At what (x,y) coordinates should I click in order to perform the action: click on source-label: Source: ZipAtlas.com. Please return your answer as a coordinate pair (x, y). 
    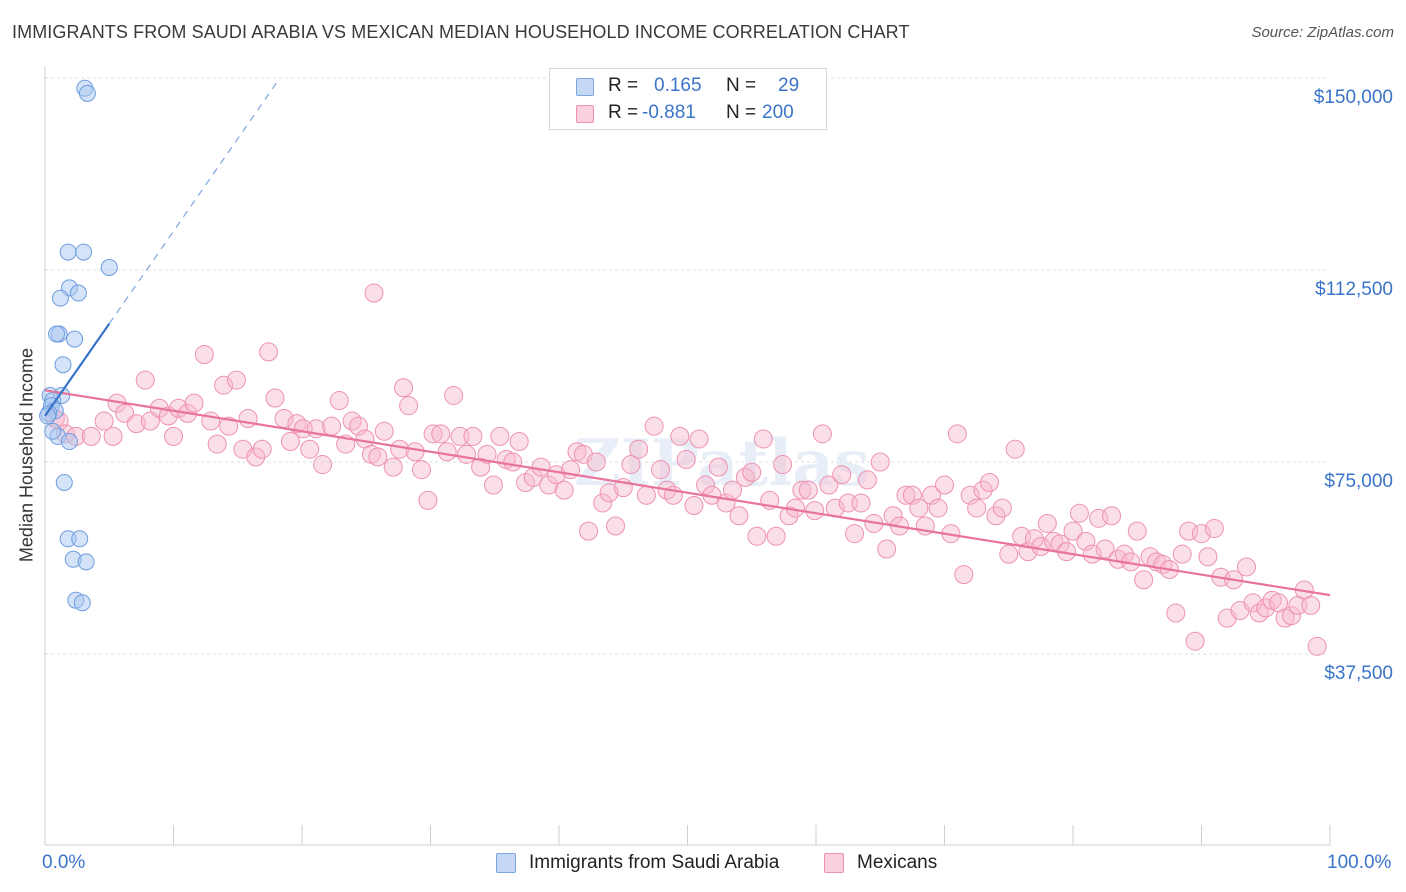
    Looking at the image, I should click on (1322, 32).